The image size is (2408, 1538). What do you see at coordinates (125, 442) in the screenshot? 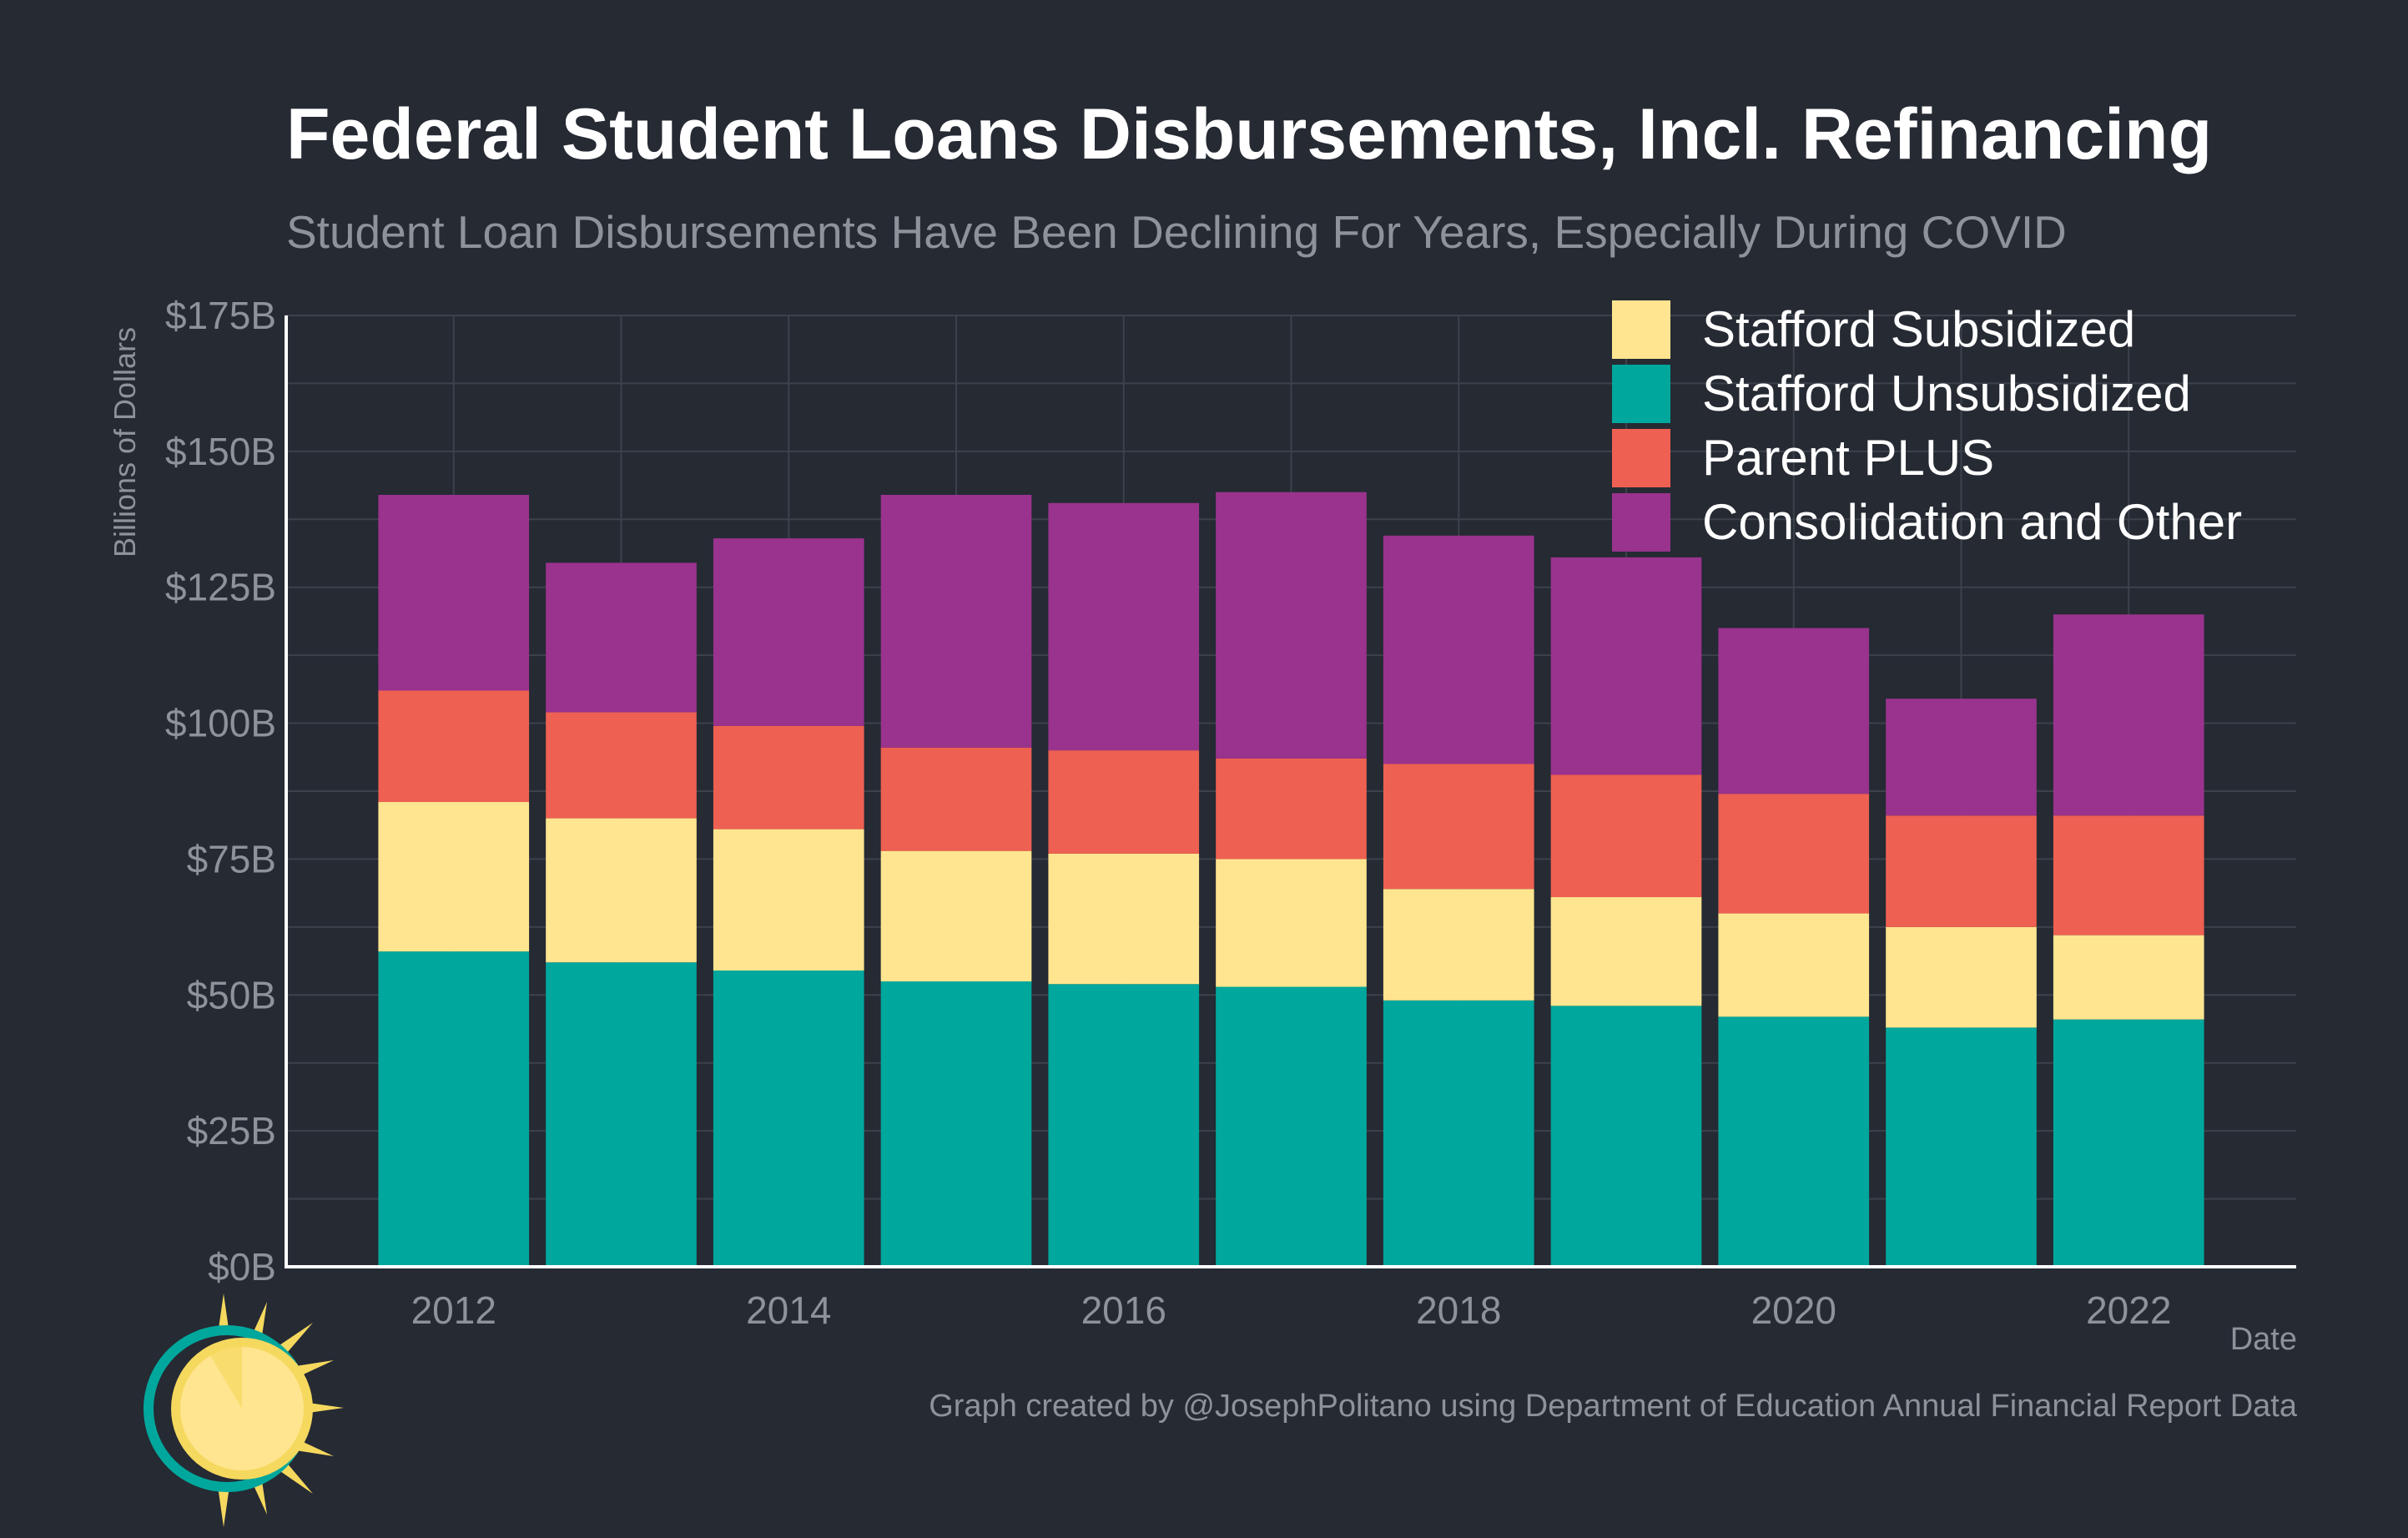
I see `y-axis-label: Billions of Dollars` at bounding box center [125, 442].